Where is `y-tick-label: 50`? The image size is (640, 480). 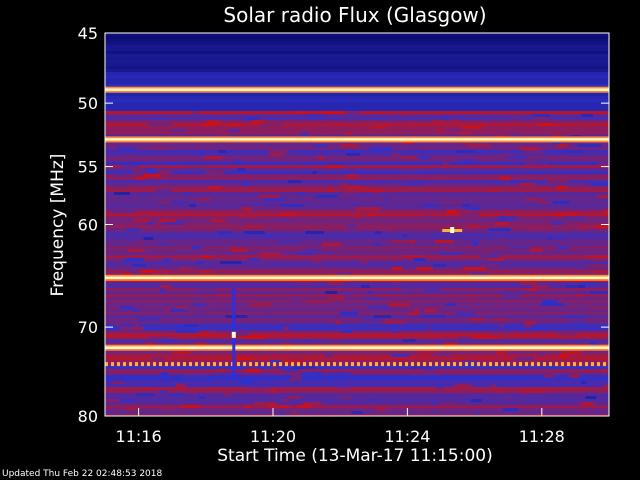
y-tick-label: 50 is located at coordinates (88, 103).